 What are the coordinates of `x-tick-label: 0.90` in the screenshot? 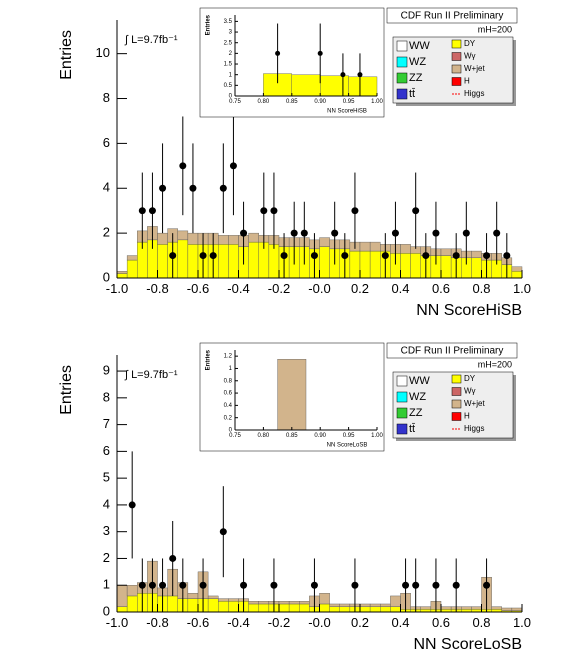 It's located at (320, 436).